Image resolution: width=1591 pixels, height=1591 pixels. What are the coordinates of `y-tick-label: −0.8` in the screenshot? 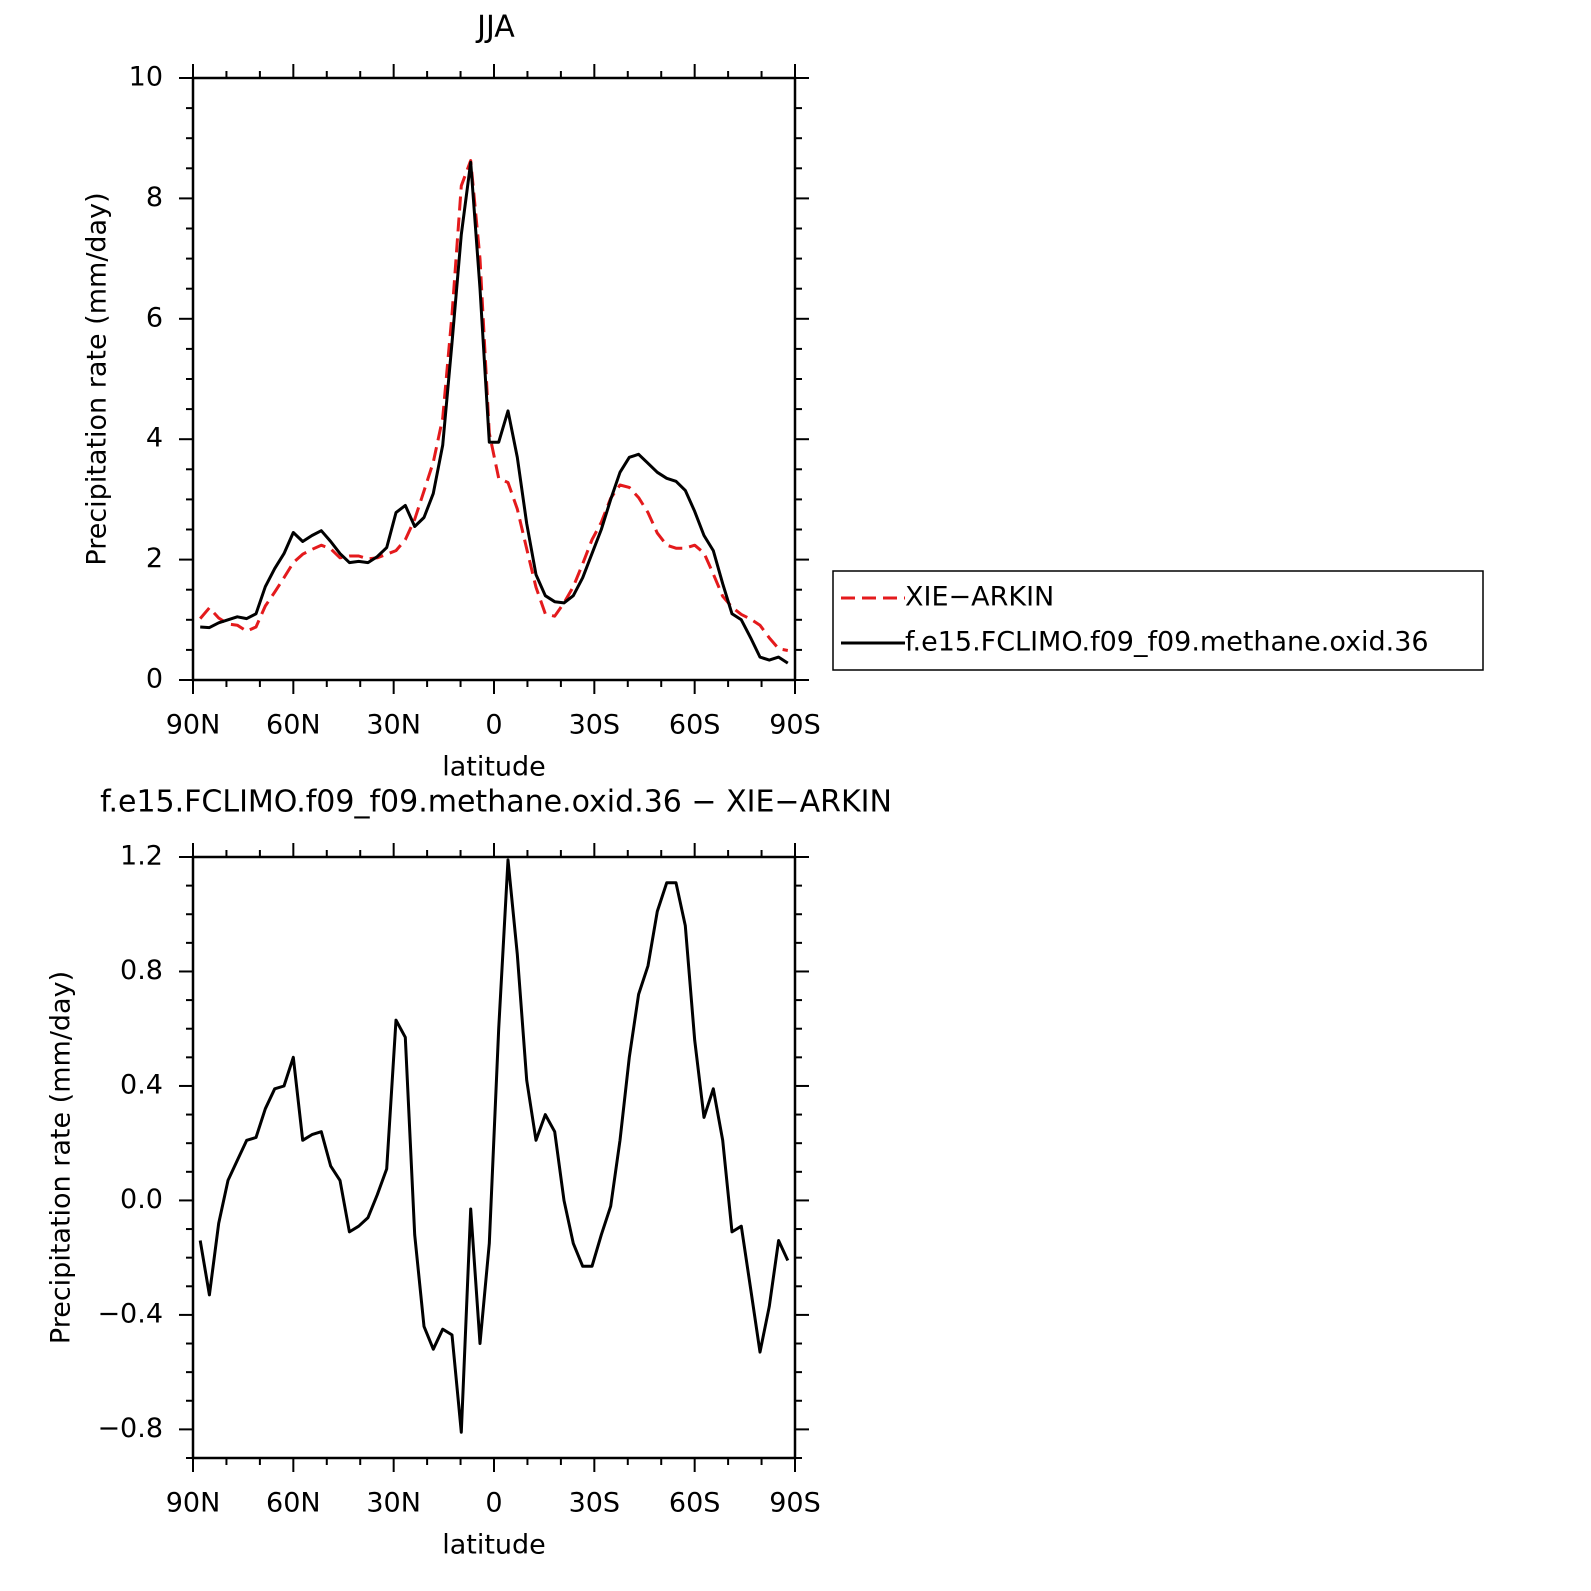 It's located at (130, 1428).